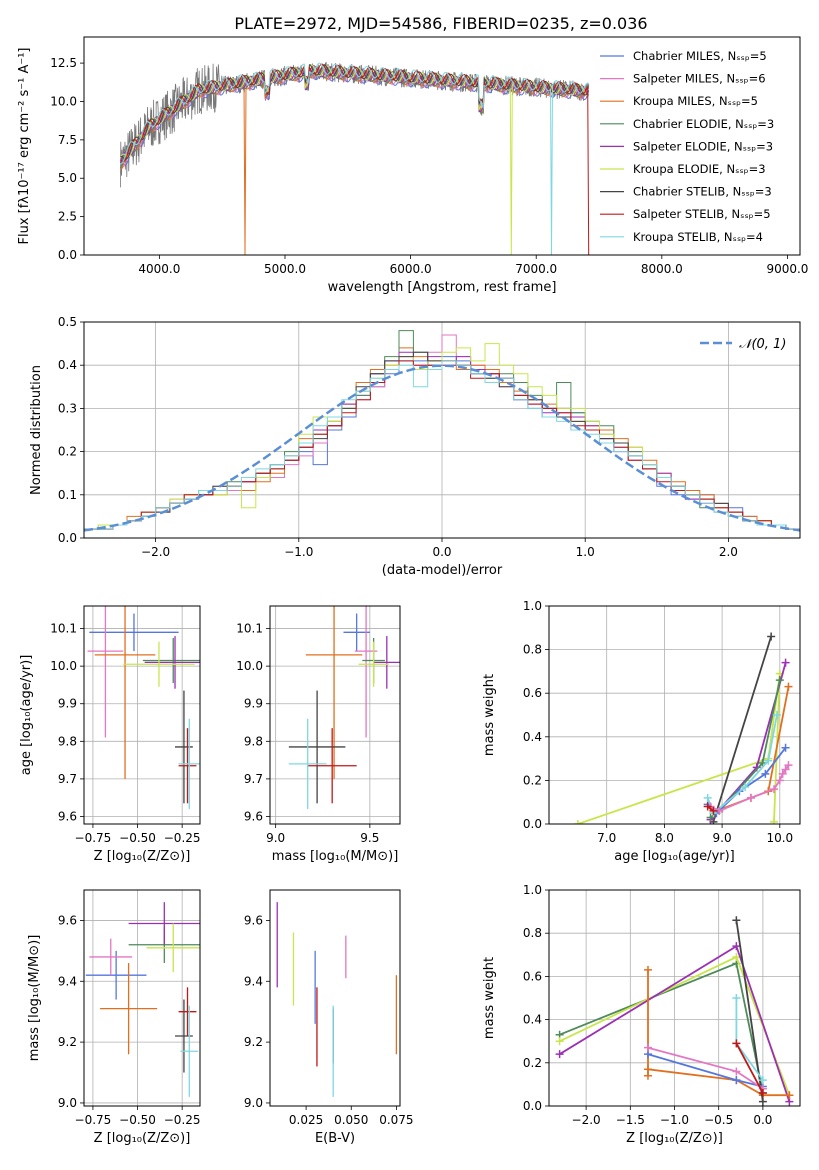  Describe the element at coordinates (441, 552) in the screenshot. I see `x-tick-label: 0.0` at that location.